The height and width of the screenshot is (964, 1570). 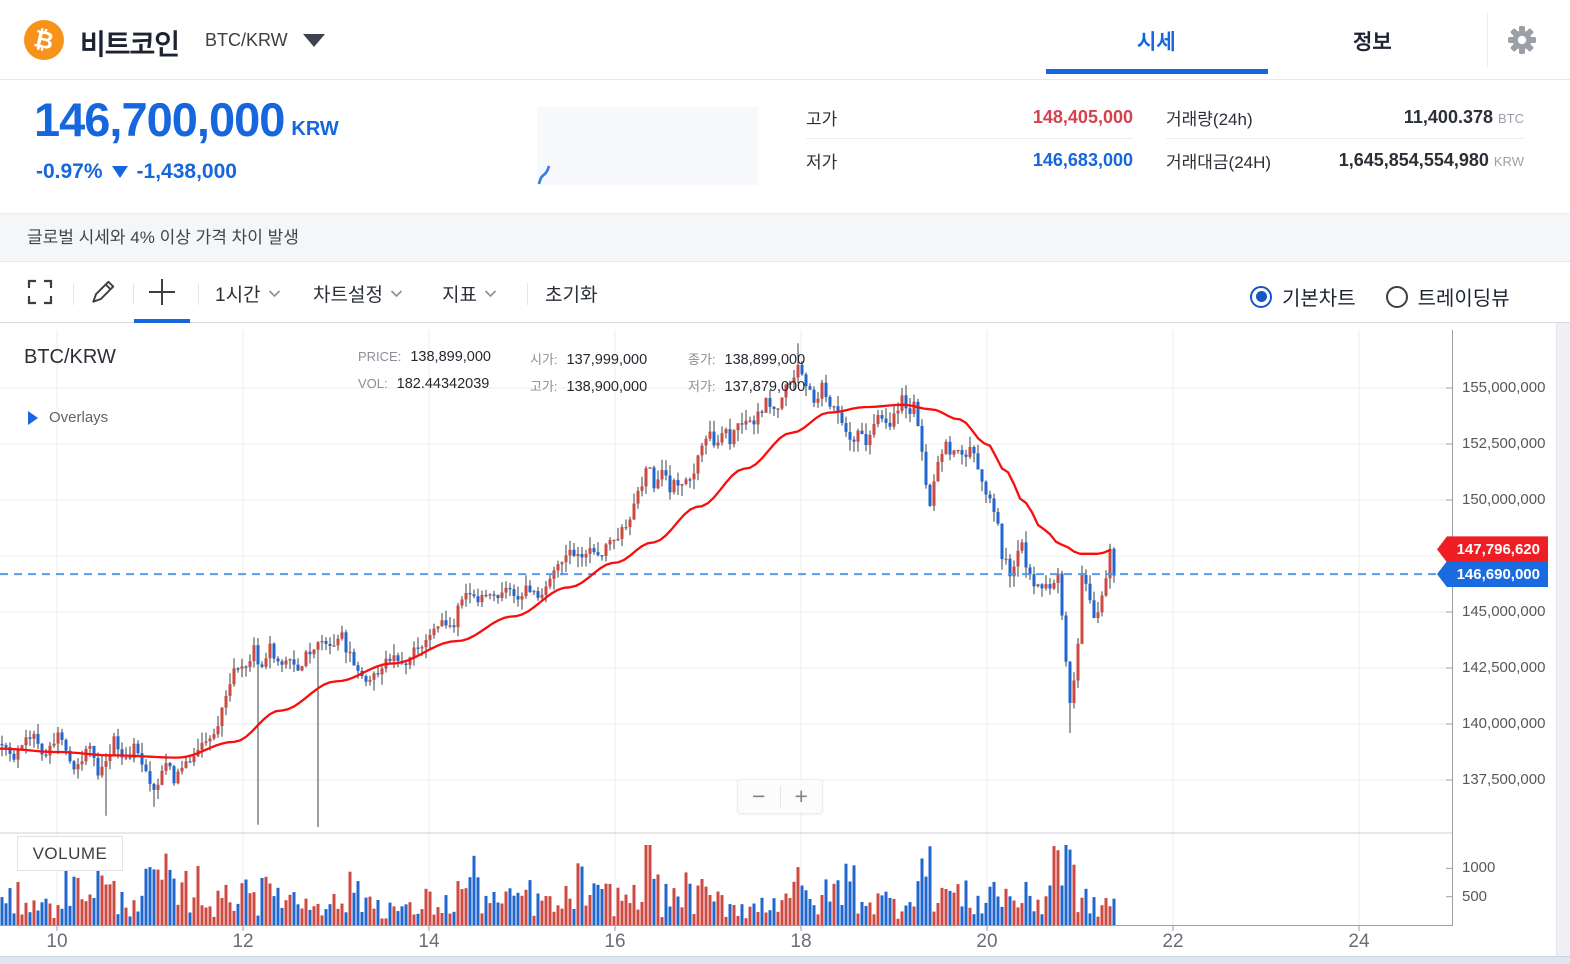 I want to click on interval-label: 1시간, so click(x=238, y=295).